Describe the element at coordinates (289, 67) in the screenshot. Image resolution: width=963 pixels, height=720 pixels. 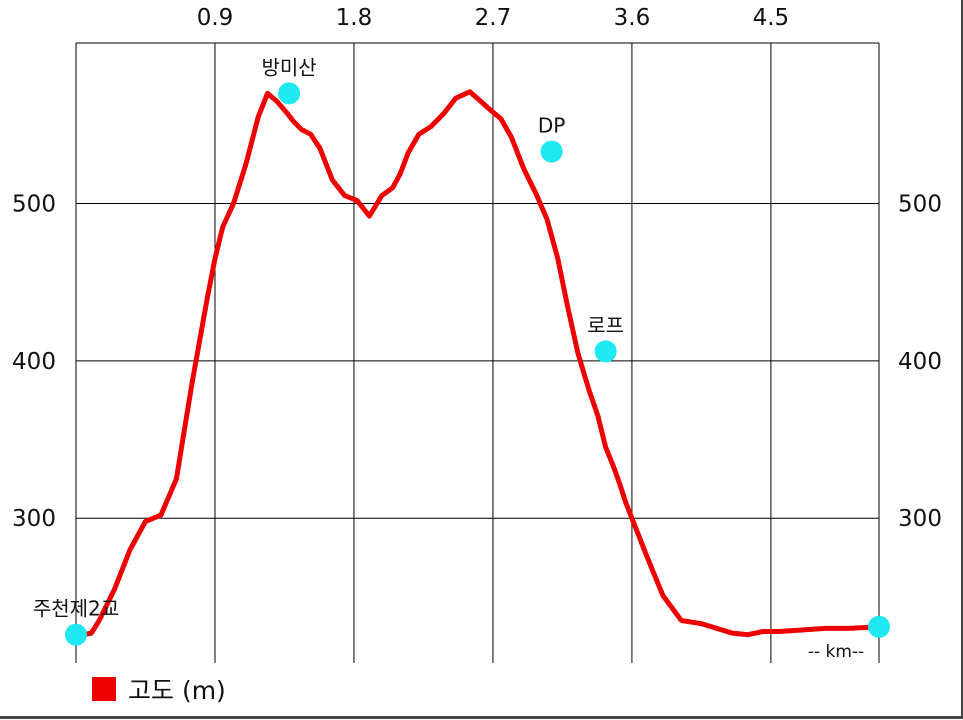
I see `waypoint-label: 방미산` at that location.